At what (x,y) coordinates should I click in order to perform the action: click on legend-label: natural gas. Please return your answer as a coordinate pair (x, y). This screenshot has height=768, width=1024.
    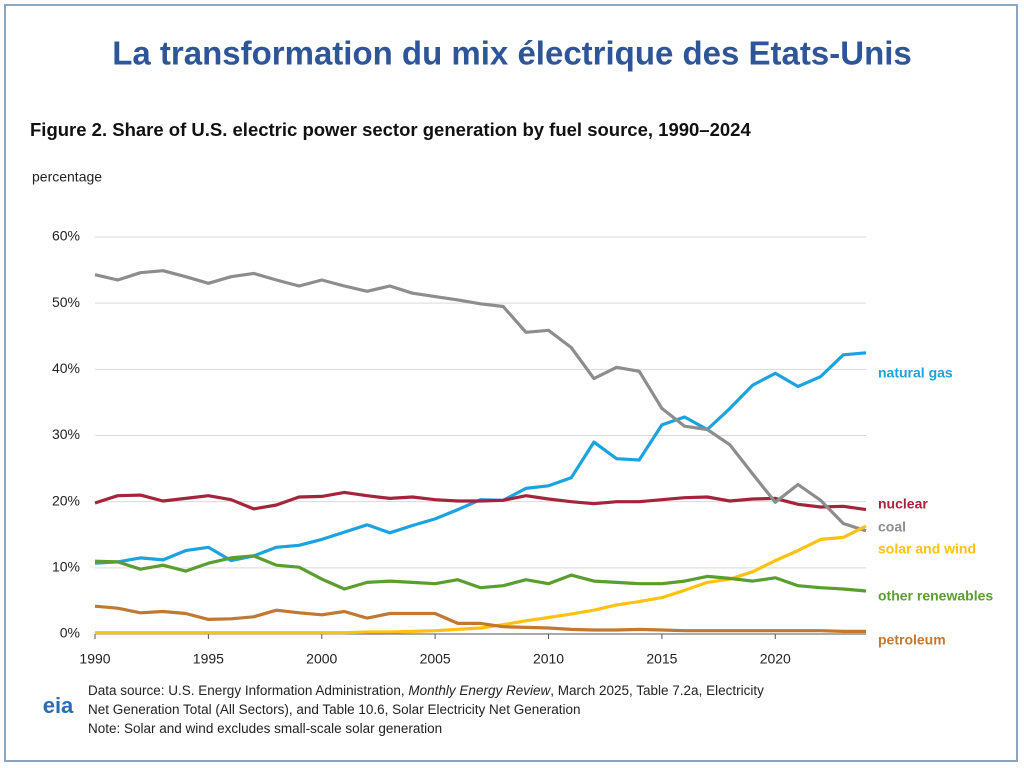
    Looking at the image, I should click on (915, 373).